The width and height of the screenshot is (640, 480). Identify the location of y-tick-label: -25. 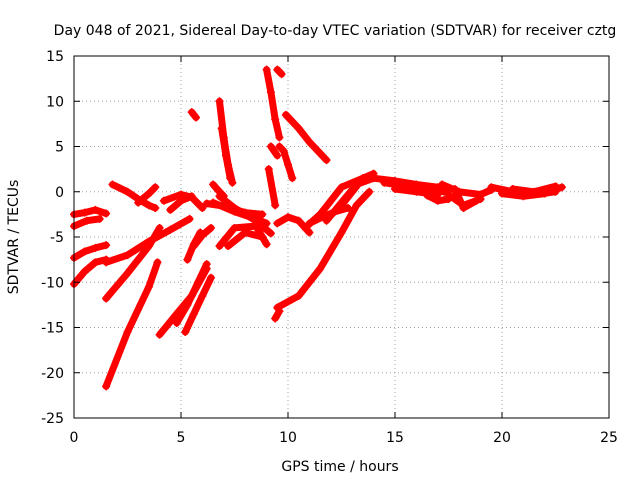
(52, 419).